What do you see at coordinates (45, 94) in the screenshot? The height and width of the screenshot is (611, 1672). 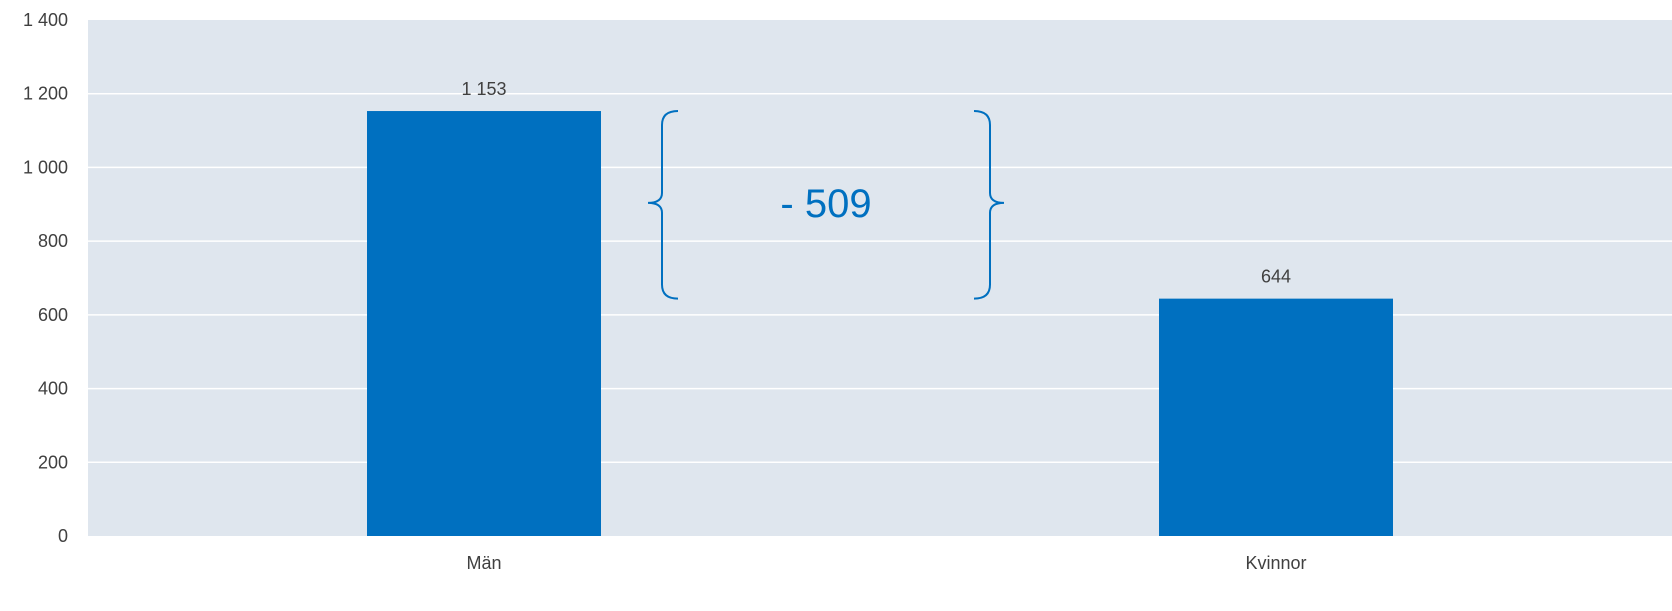 I see `y-tick-label: 1 200` at bounding box center [45, 94].